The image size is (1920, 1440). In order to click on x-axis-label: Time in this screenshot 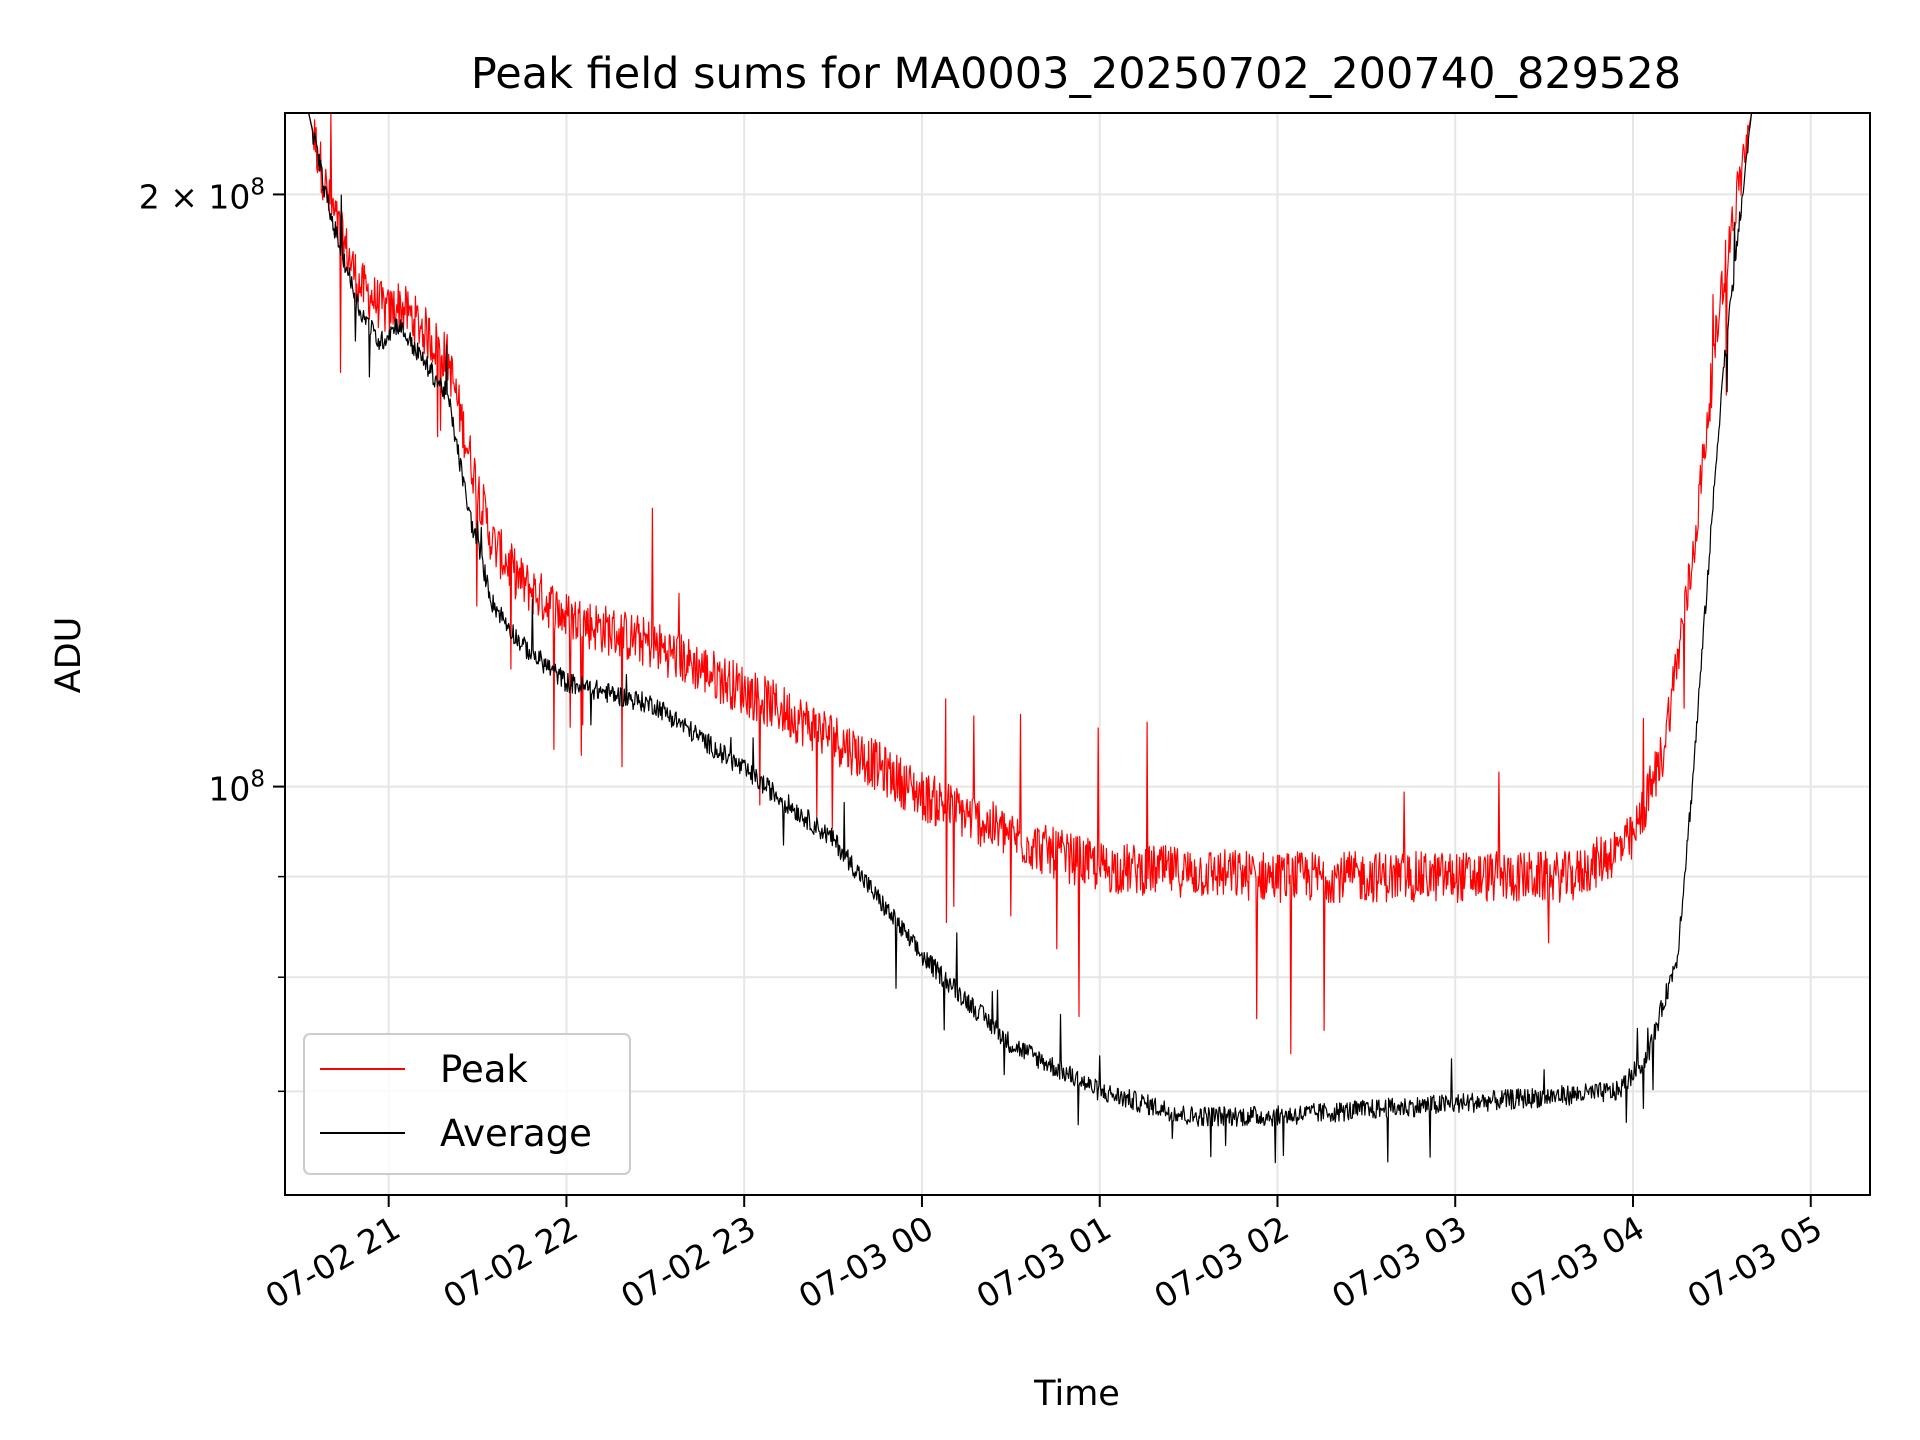, I will do `click(1076, 1394)`.